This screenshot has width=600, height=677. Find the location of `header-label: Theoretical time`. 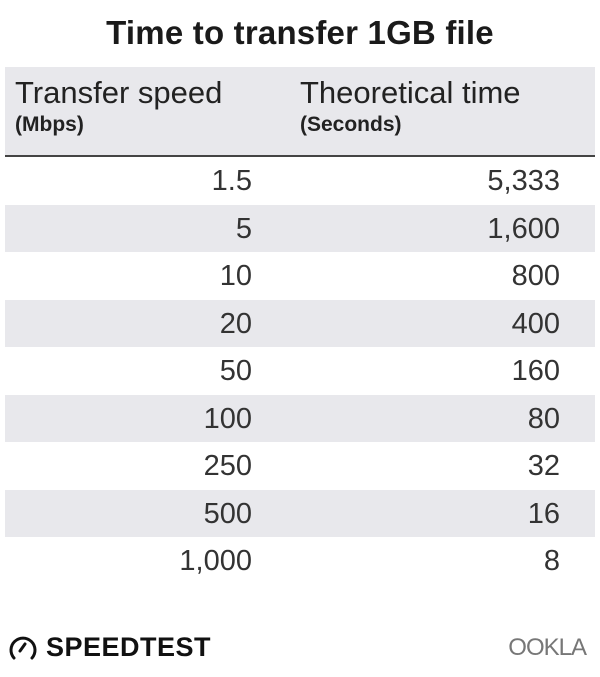

header-label: Theoretical time is located at coordinates (410, 92).